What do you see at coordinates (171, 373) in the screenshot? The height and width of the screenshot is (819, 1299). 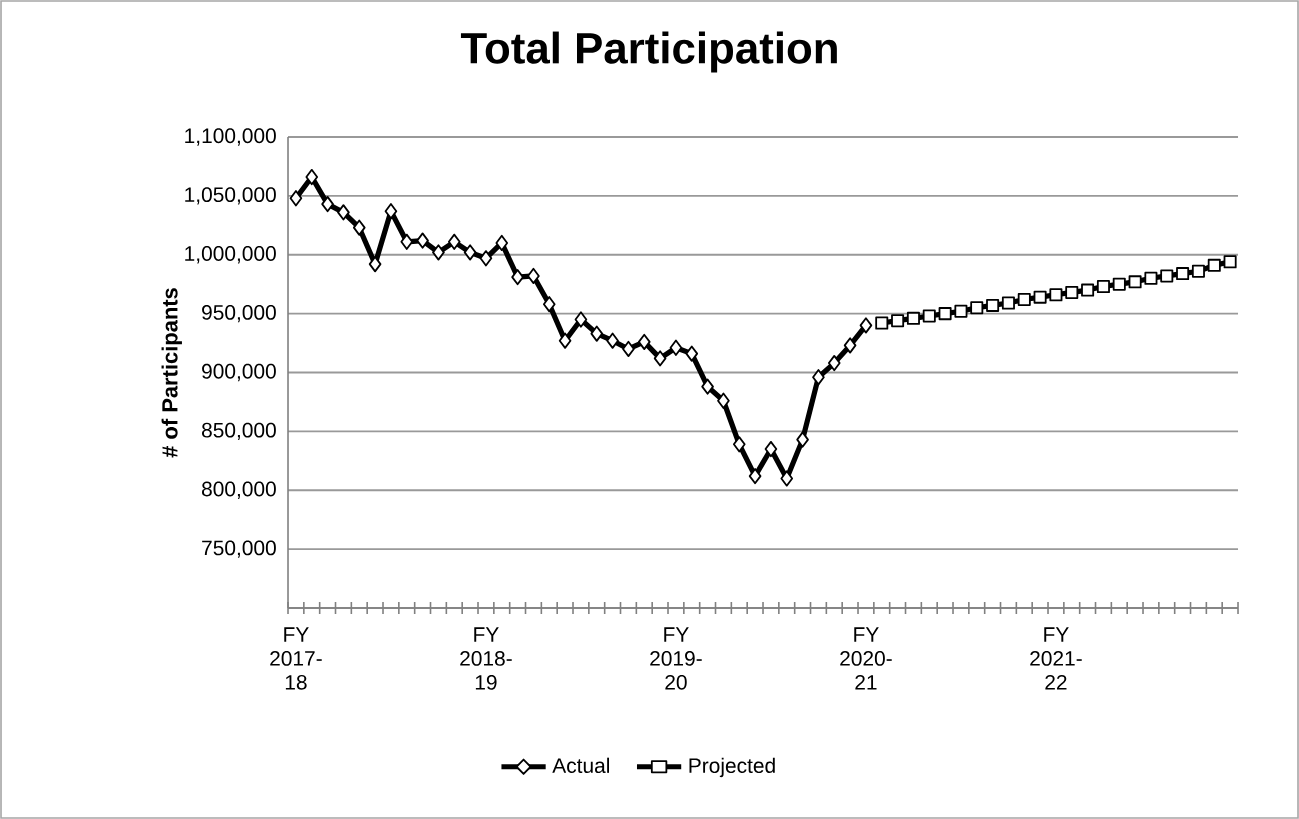 I see `y-axis-title: # of Participants` at bounding box center [171, 373].